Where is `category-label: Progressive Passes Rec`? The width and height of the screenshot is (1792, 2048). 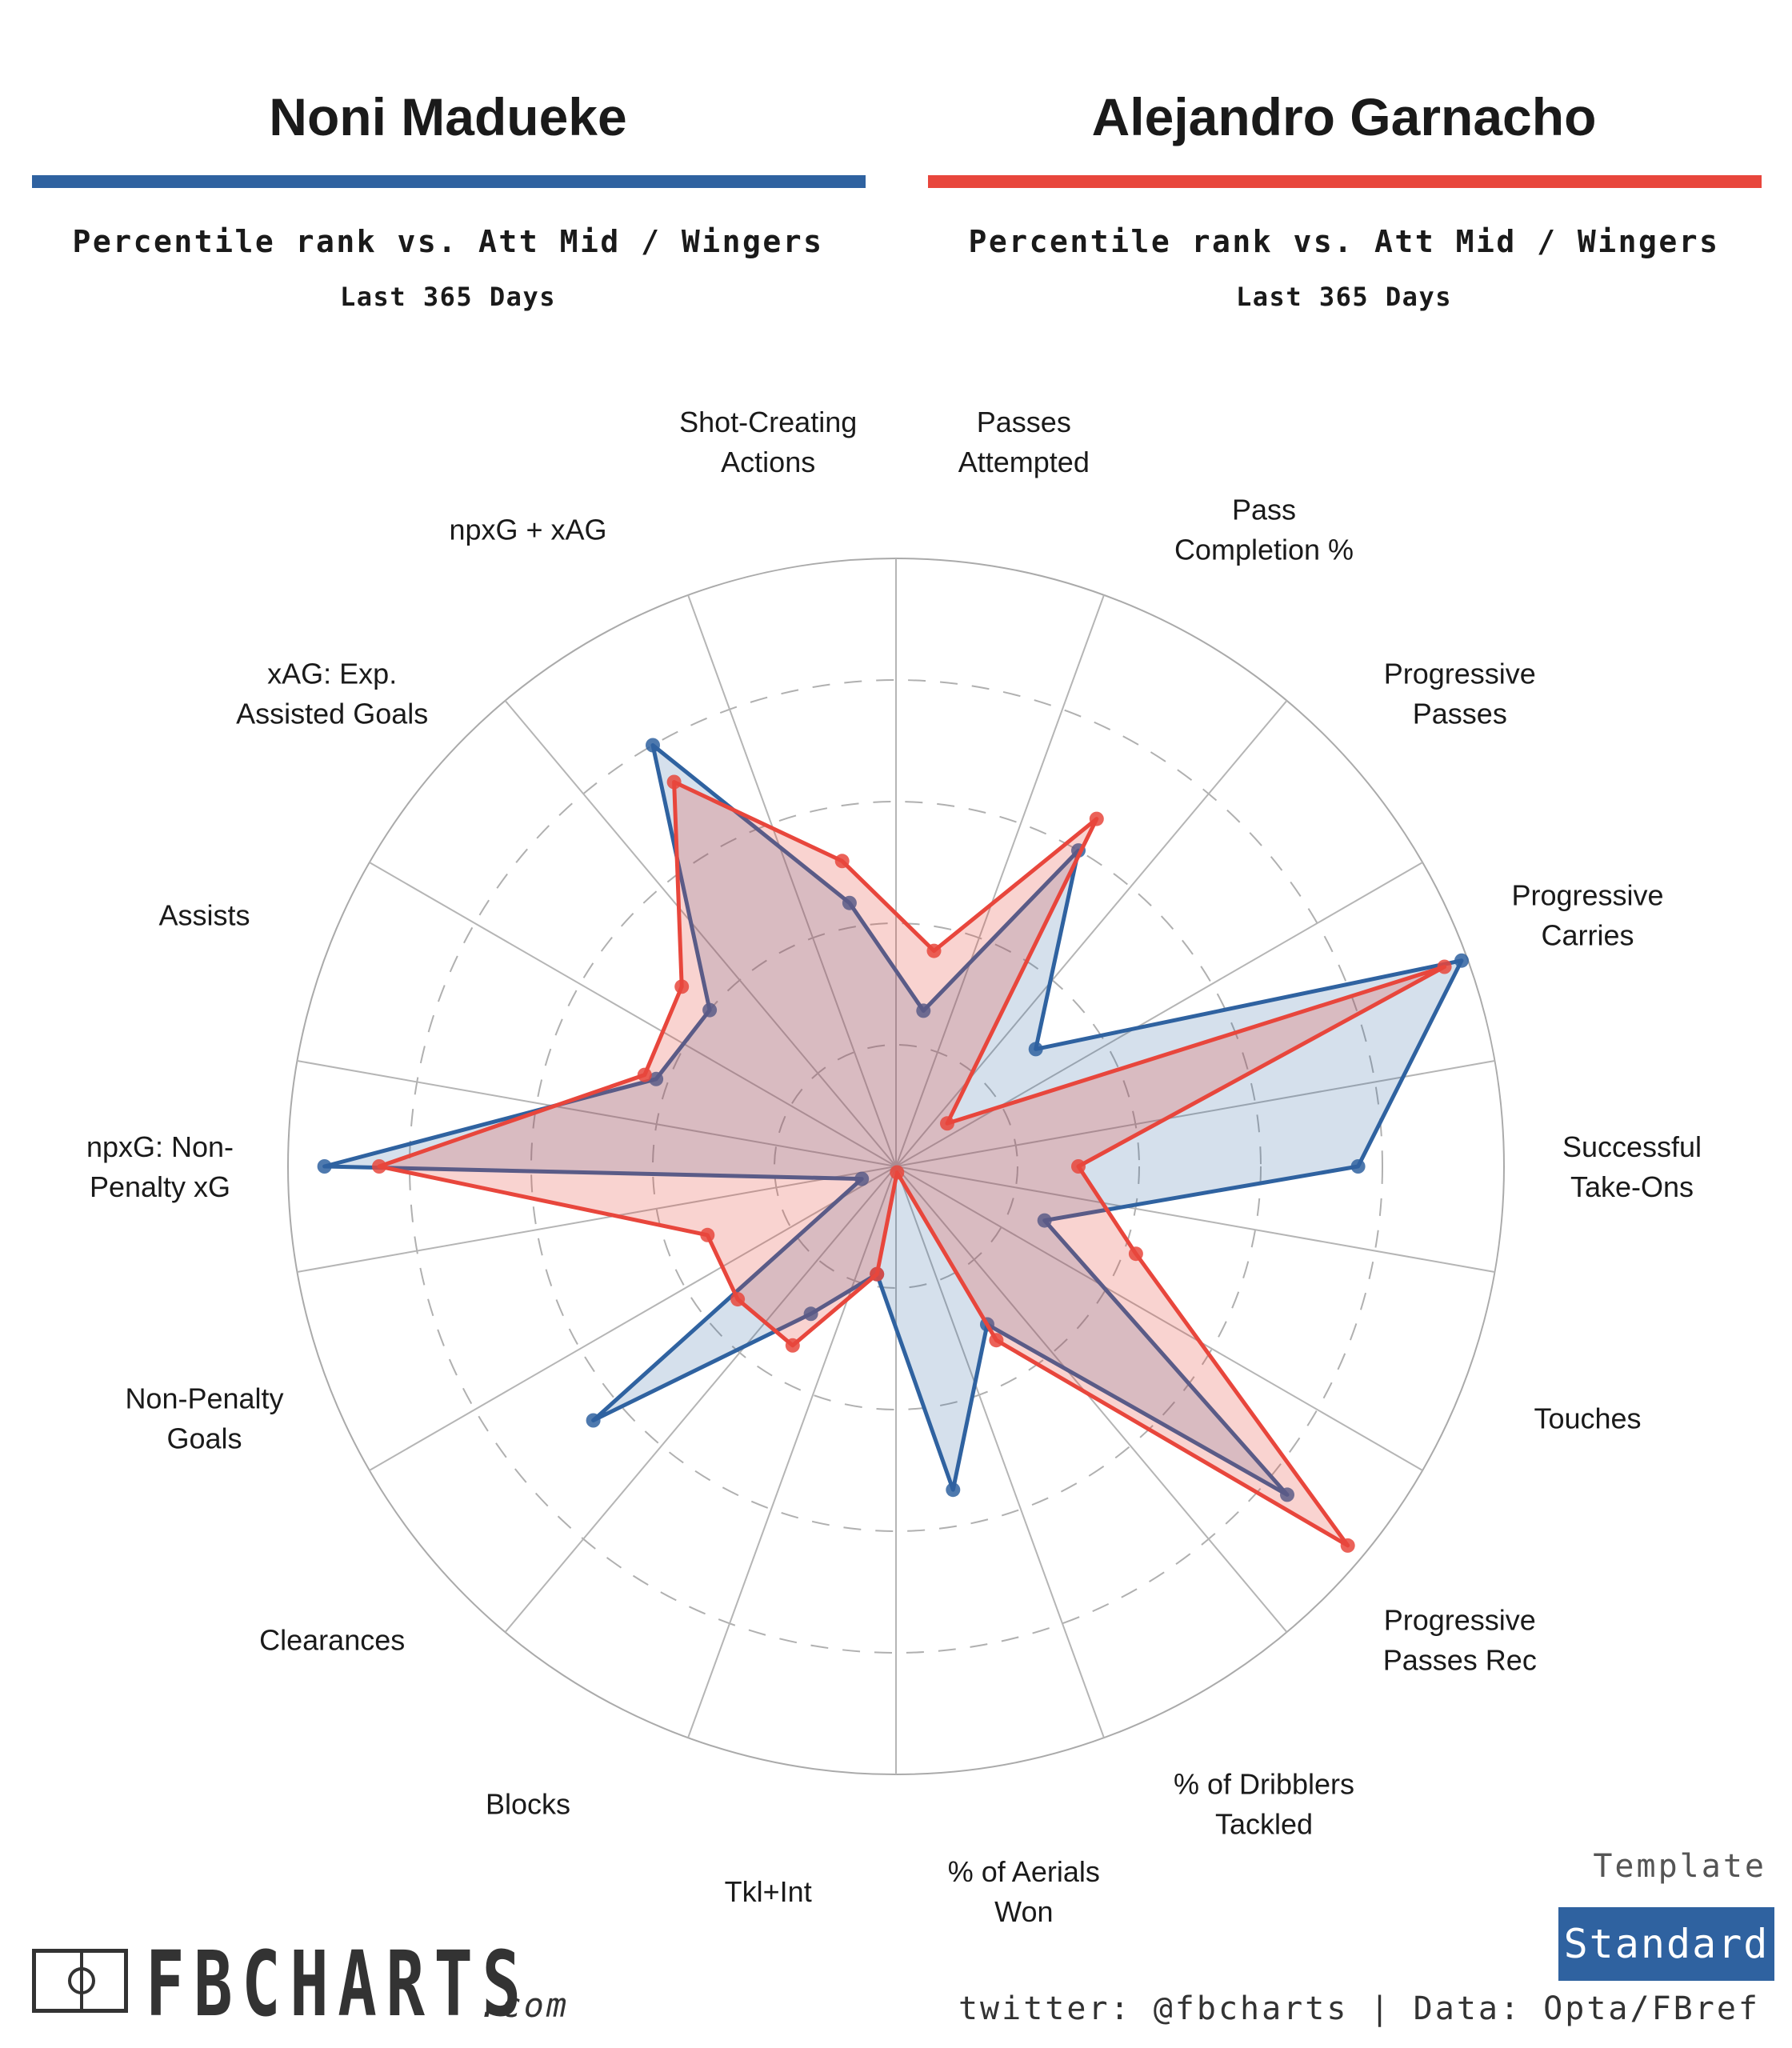 category-label: Progressive Passes Rec is located at coordinates (1460, 1639).